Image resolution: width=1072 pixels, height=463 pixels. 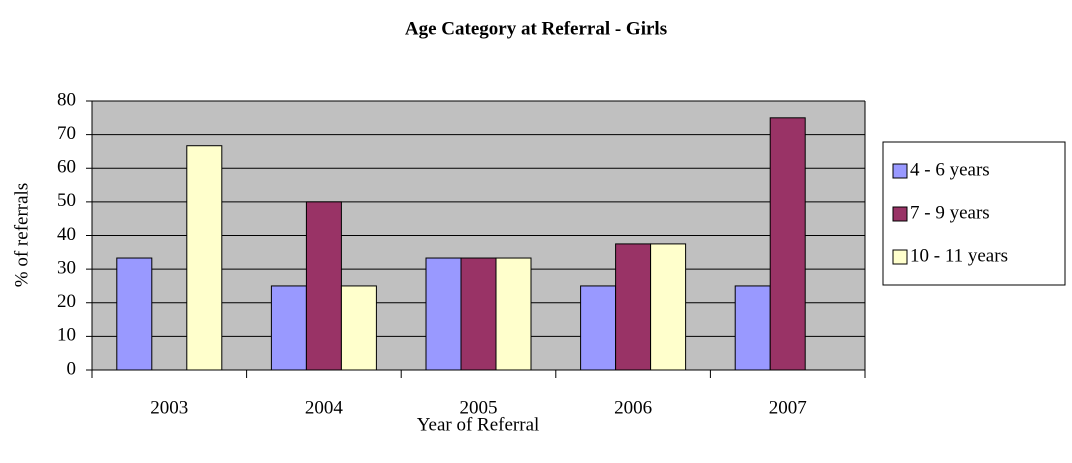 I want to click on y-tick-label: 20, so click(x=66, y=301).